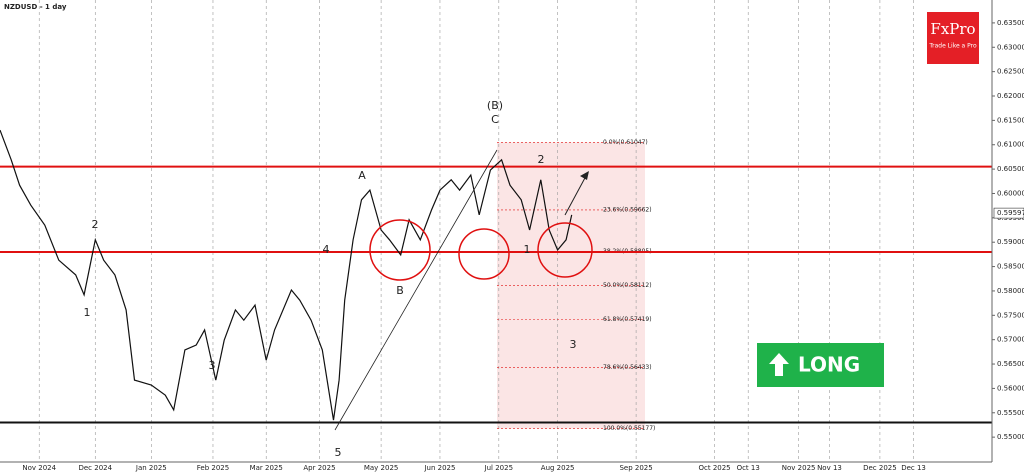 This screenshot has height=474, width=1024. What do you see at coordinates (627, 209) in the screenshot?
I see `fib-label: 23.6%(0.59662)` at bounding box center [627, 209].